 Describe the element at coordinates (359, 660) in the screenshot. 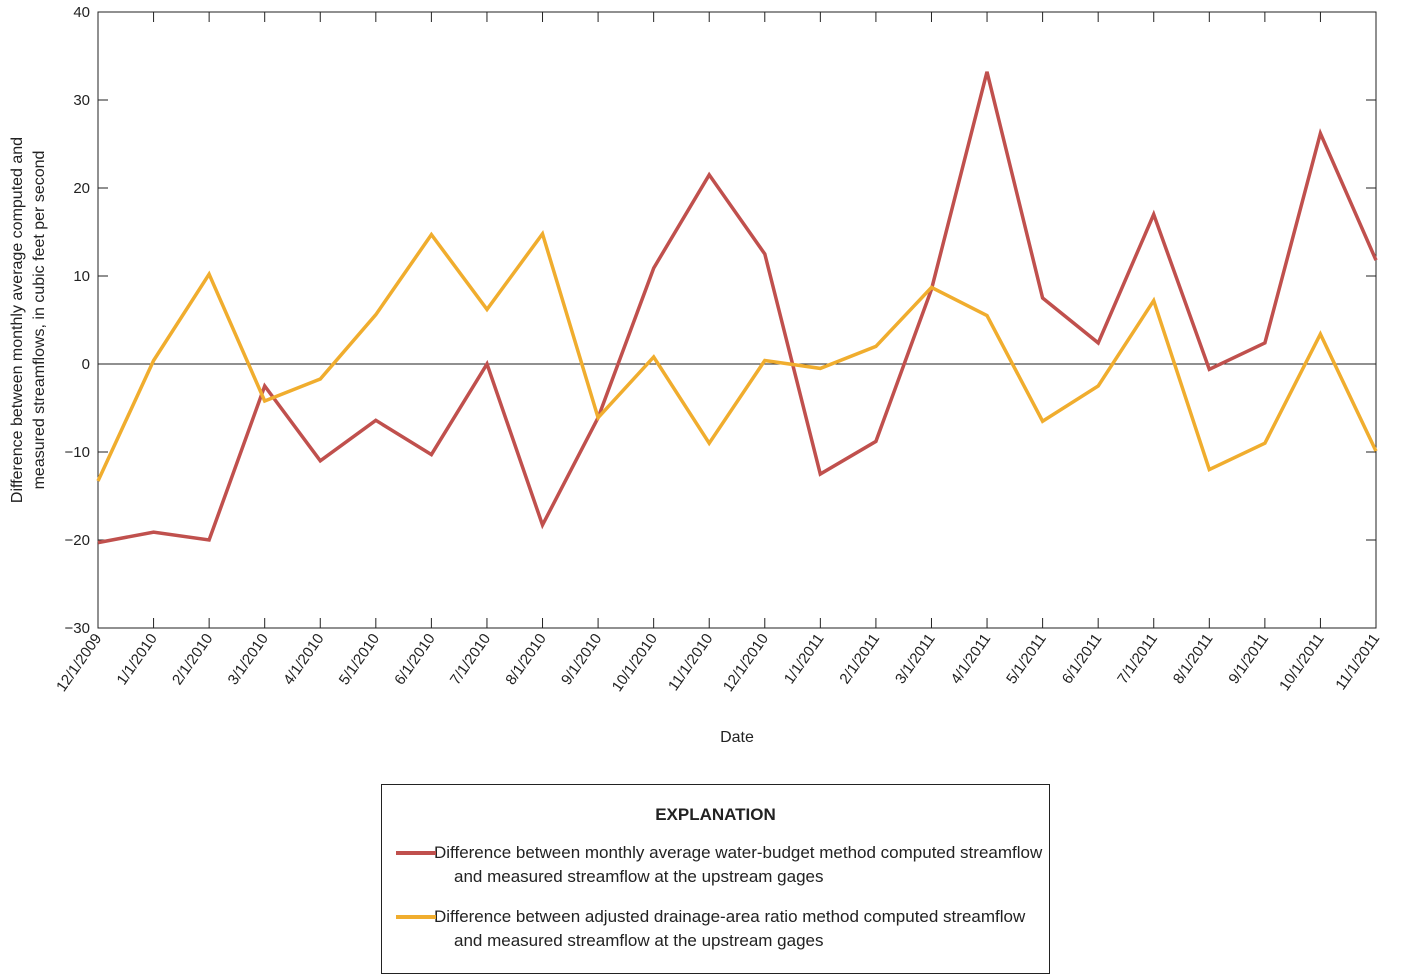

I see `x-tick-label: 5/1/2010` at that location.